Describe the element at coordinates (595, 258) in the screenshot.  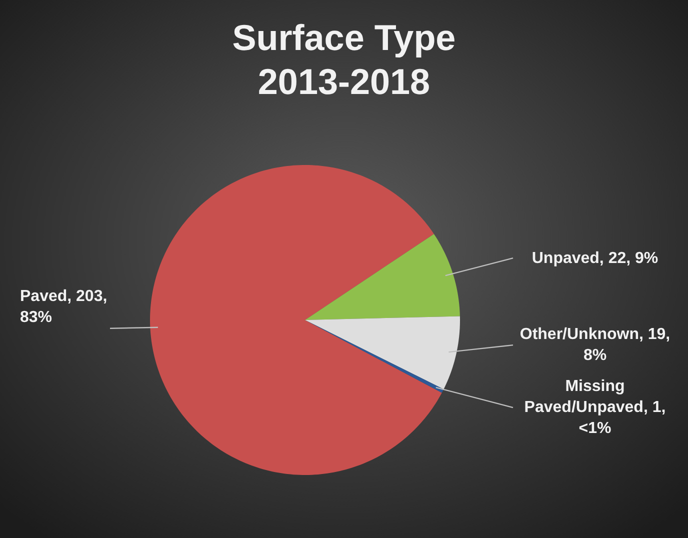
I see `slice-label: Unpaved, 22, 9%` at that location.